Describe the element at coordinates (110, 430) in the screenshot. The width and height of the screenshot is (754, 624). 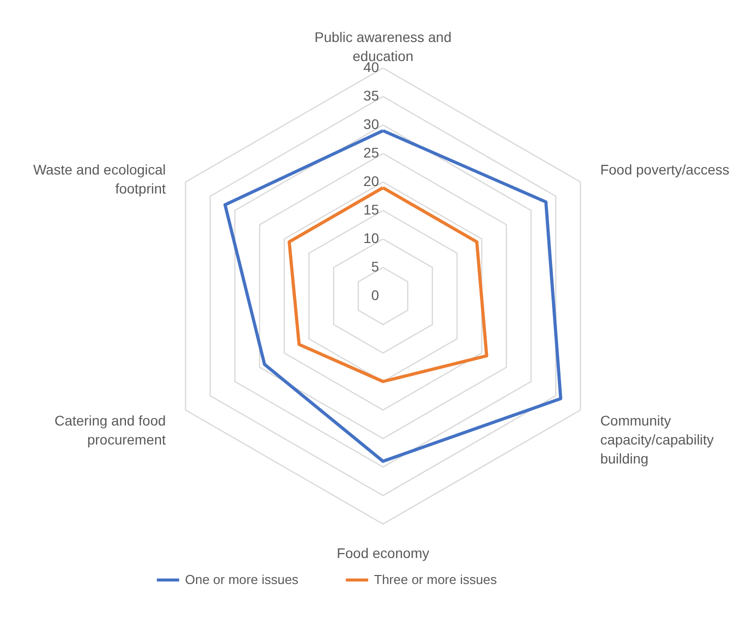
I see `spoke-label: Catering and food procurement` at that location.